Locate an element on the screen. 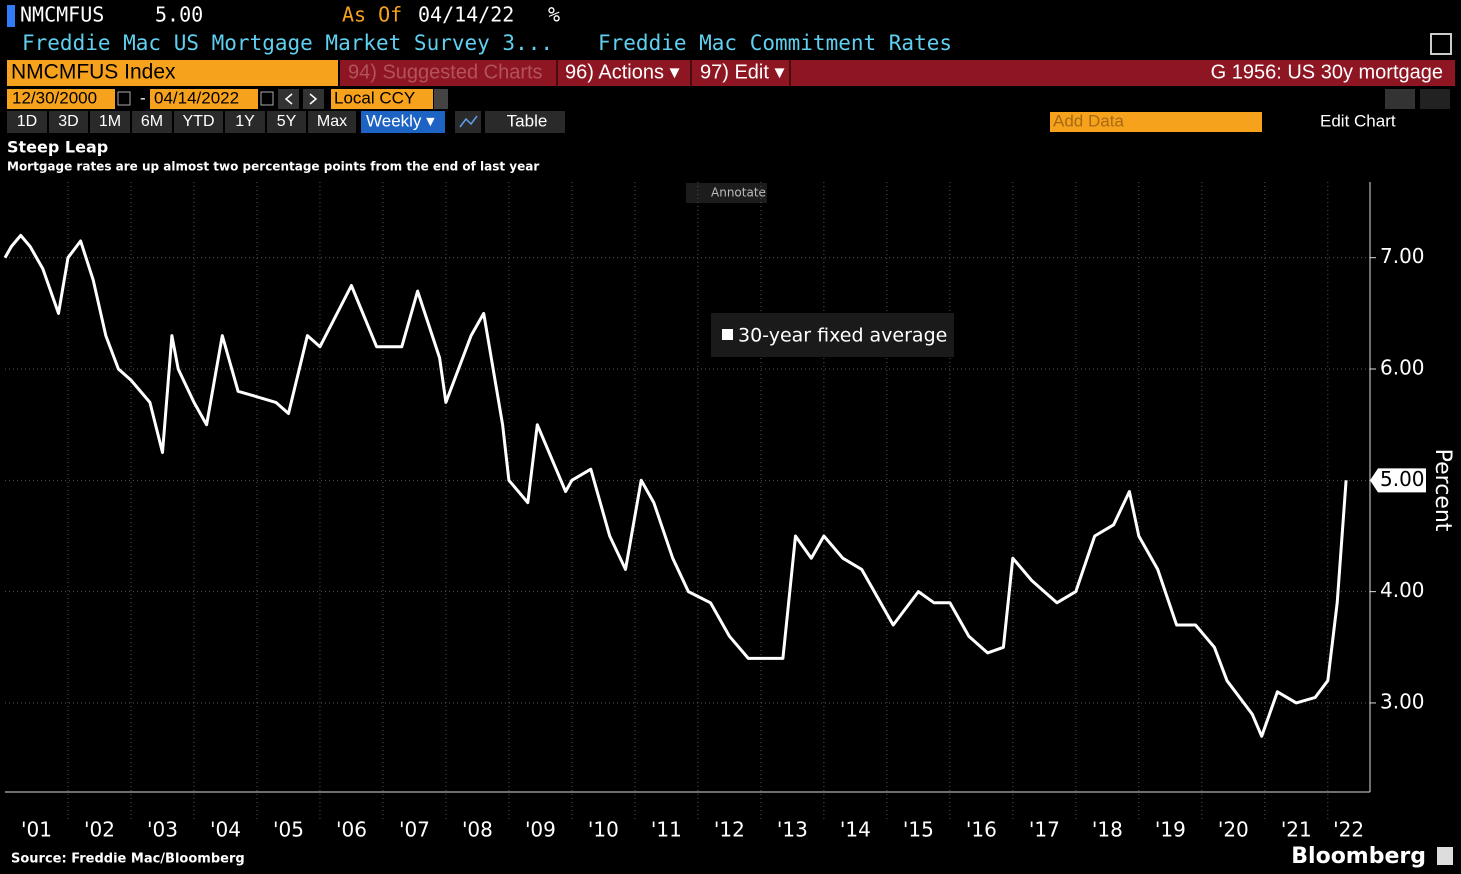  start-date: 12/30/2000 is located at coordinates (54, 97).